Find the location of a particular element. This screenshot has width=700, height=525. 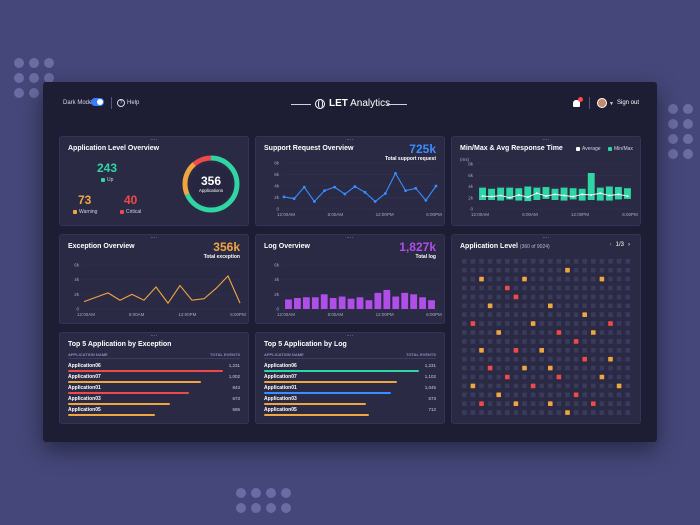

table-row: Application07 1,102 is located at coordinates (350, 380).